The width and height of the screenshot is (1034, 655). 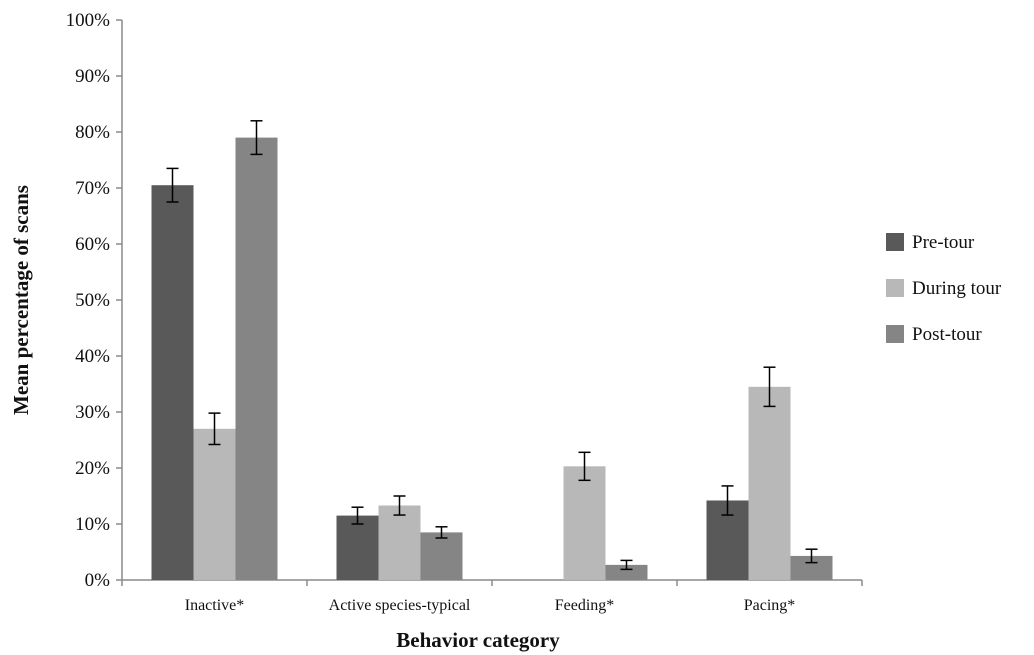 I want to click on y-axis: 0% 10% 20% 30% 40% 50% 60% 70% 80% 90% 100%, so click(x=94, y=300).